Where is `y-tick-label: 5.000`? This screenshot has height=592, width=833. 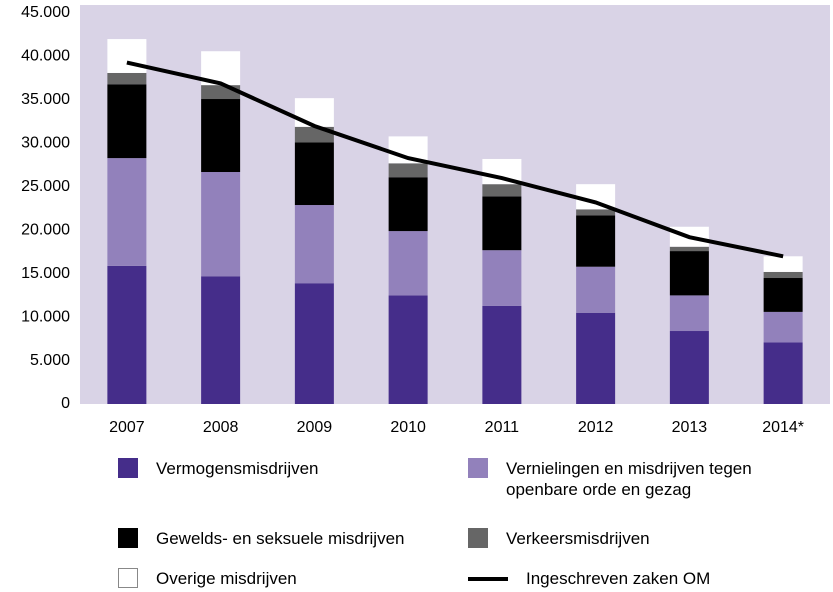 y-tick-label: 5.000 is located at coordinates (50, 360).